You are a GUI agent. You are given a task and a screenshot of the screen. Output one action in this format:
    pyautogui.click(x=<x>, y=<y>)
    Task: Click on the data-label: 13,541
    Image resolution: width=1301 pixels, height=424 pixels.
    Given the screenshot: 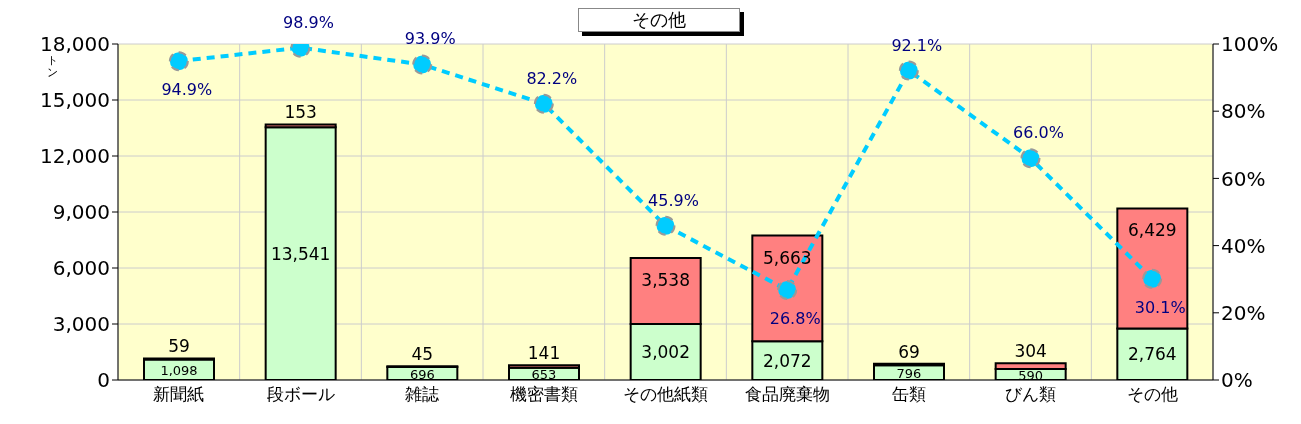 What is the action you would take?
    pyautogui.click(x=300, y=253)
    